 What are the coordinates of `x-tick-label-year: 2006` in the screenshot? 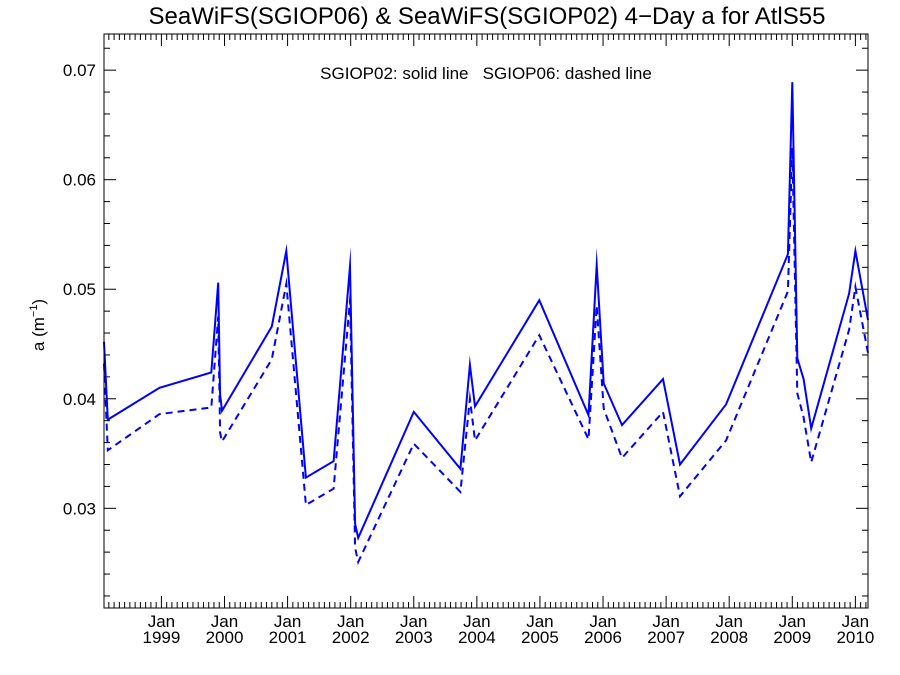 It's located at (603, 637).